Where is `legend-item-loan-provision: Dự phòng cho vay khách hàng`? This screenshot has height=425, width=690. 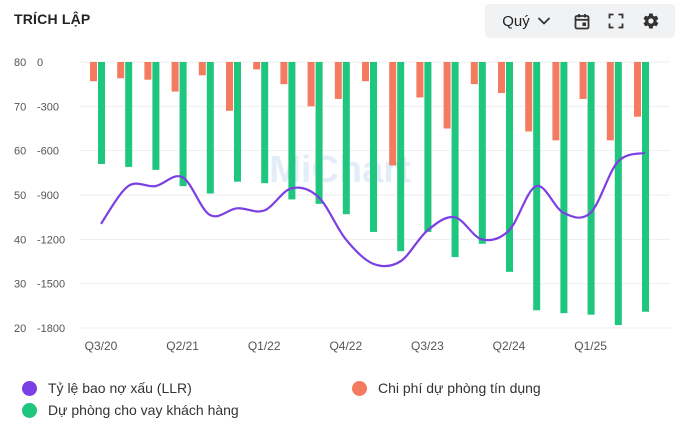
legend-item-loan-provision: Dự phòng cho vay khách hàng is located at coordinates (130, 410).